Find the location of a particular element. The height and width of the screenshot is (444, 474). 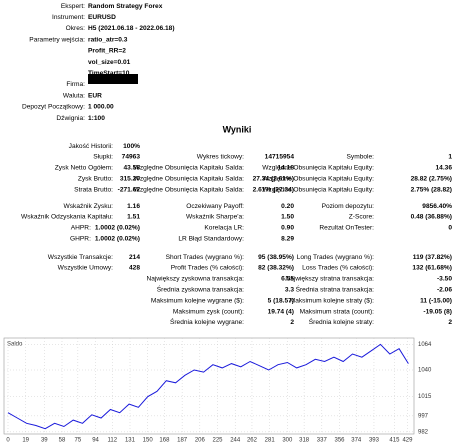

stat-value: 1 is located at coordinates (450, 157).